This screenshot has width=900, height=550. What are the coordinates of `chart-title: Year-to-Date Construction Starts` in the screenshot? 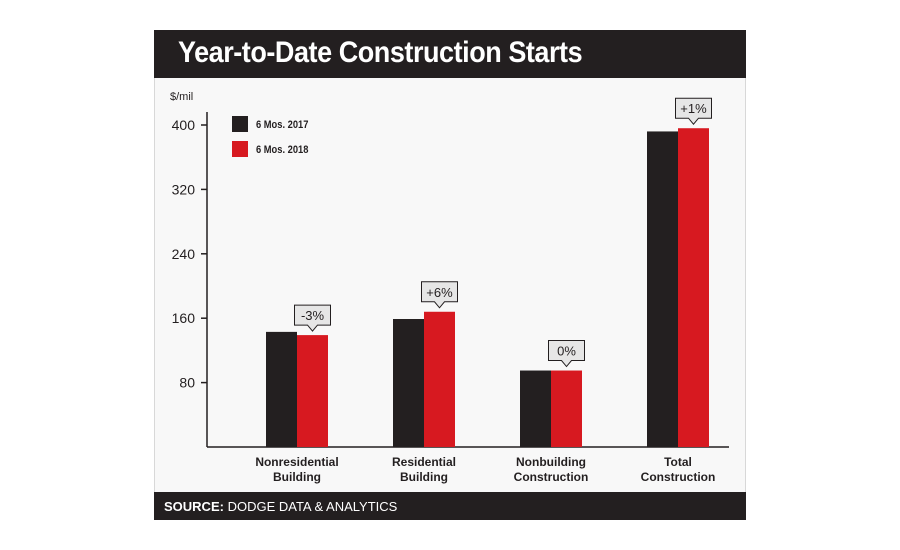 It's located at (380, 52).